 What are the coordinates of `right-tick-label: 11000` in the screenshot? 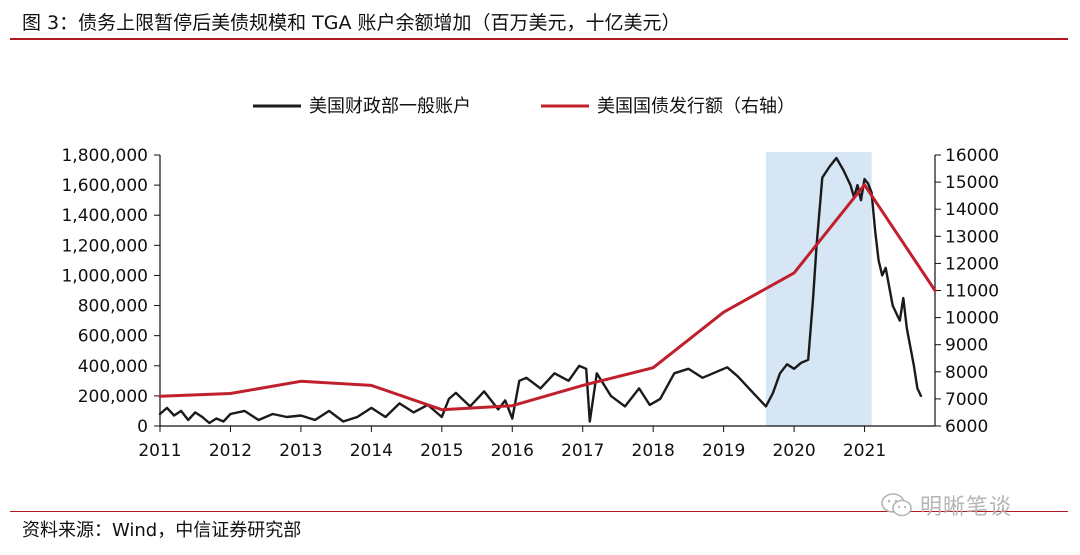 It's located at (972, 292).